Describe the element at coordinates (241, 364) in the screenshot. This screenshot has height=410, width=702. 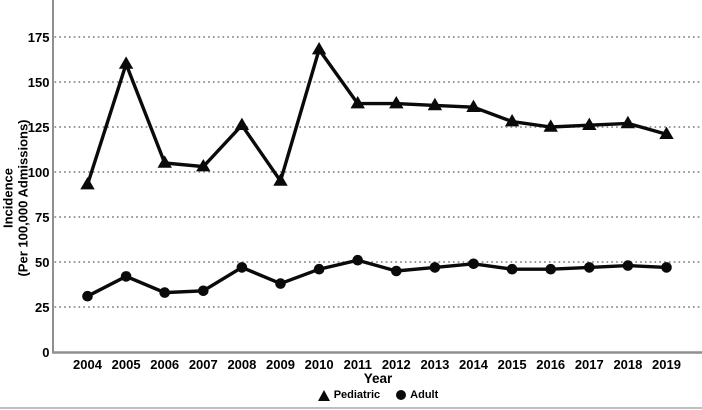
I see `x-tick-label: 2008` at that location.